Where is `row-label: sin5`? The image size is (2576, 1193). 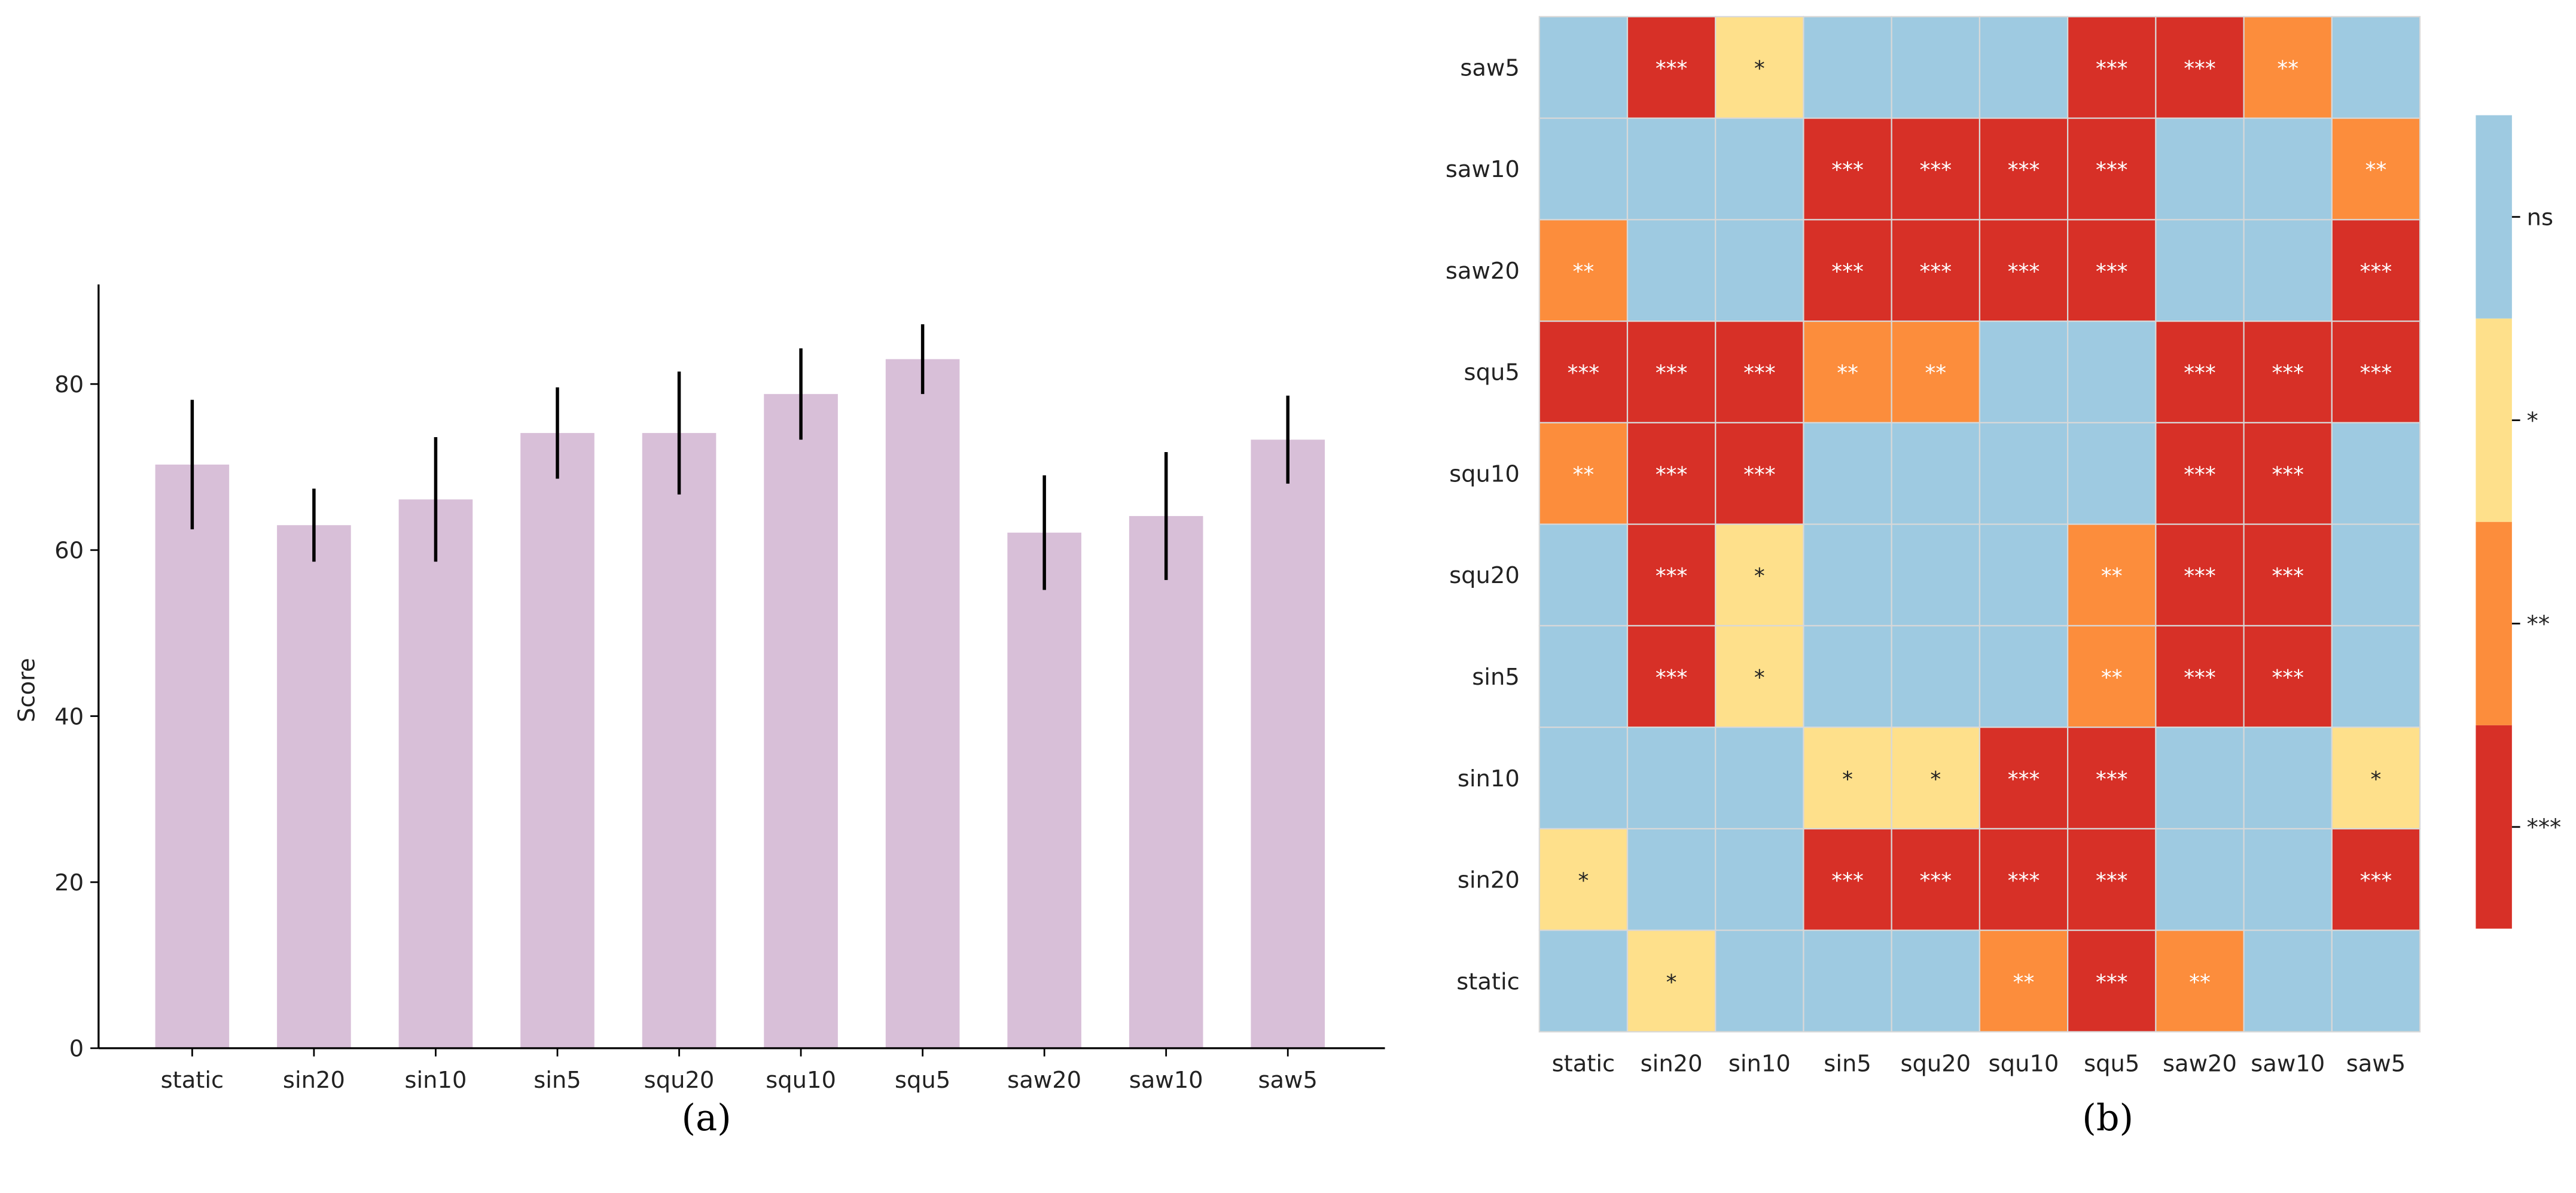 row-label: sin5 is located at coordinates (1496, 677).